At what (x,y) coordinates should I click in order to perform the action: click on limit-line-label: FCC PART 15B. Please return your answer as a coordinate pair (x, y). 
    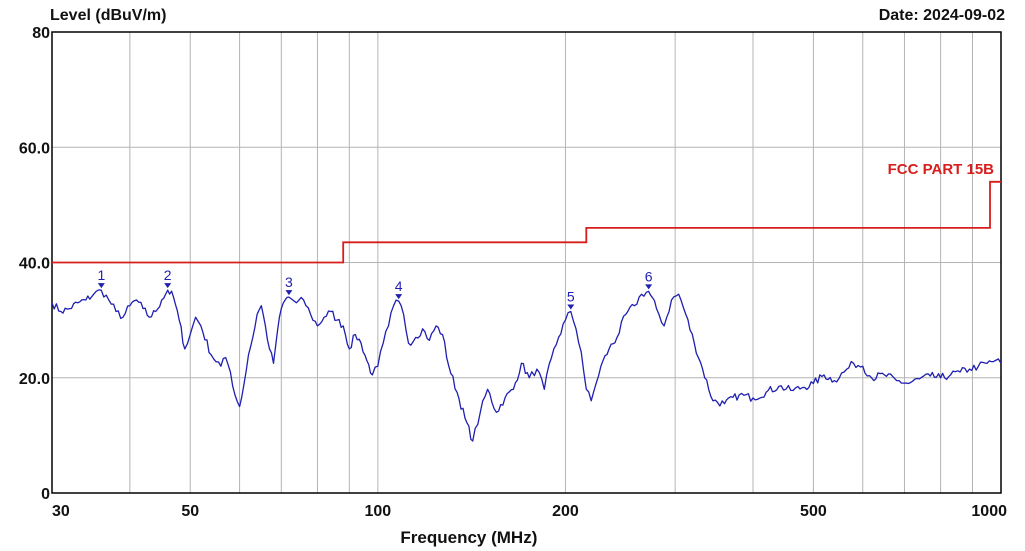
    Looking at the image, I should click on (941, 169).